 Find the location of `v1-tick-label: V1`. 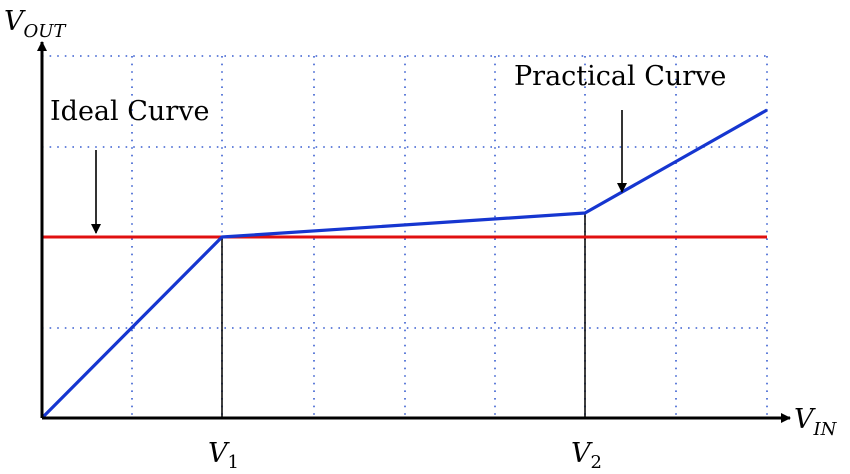

v1-tick-label: V1 is located at coordinates (223, 455).